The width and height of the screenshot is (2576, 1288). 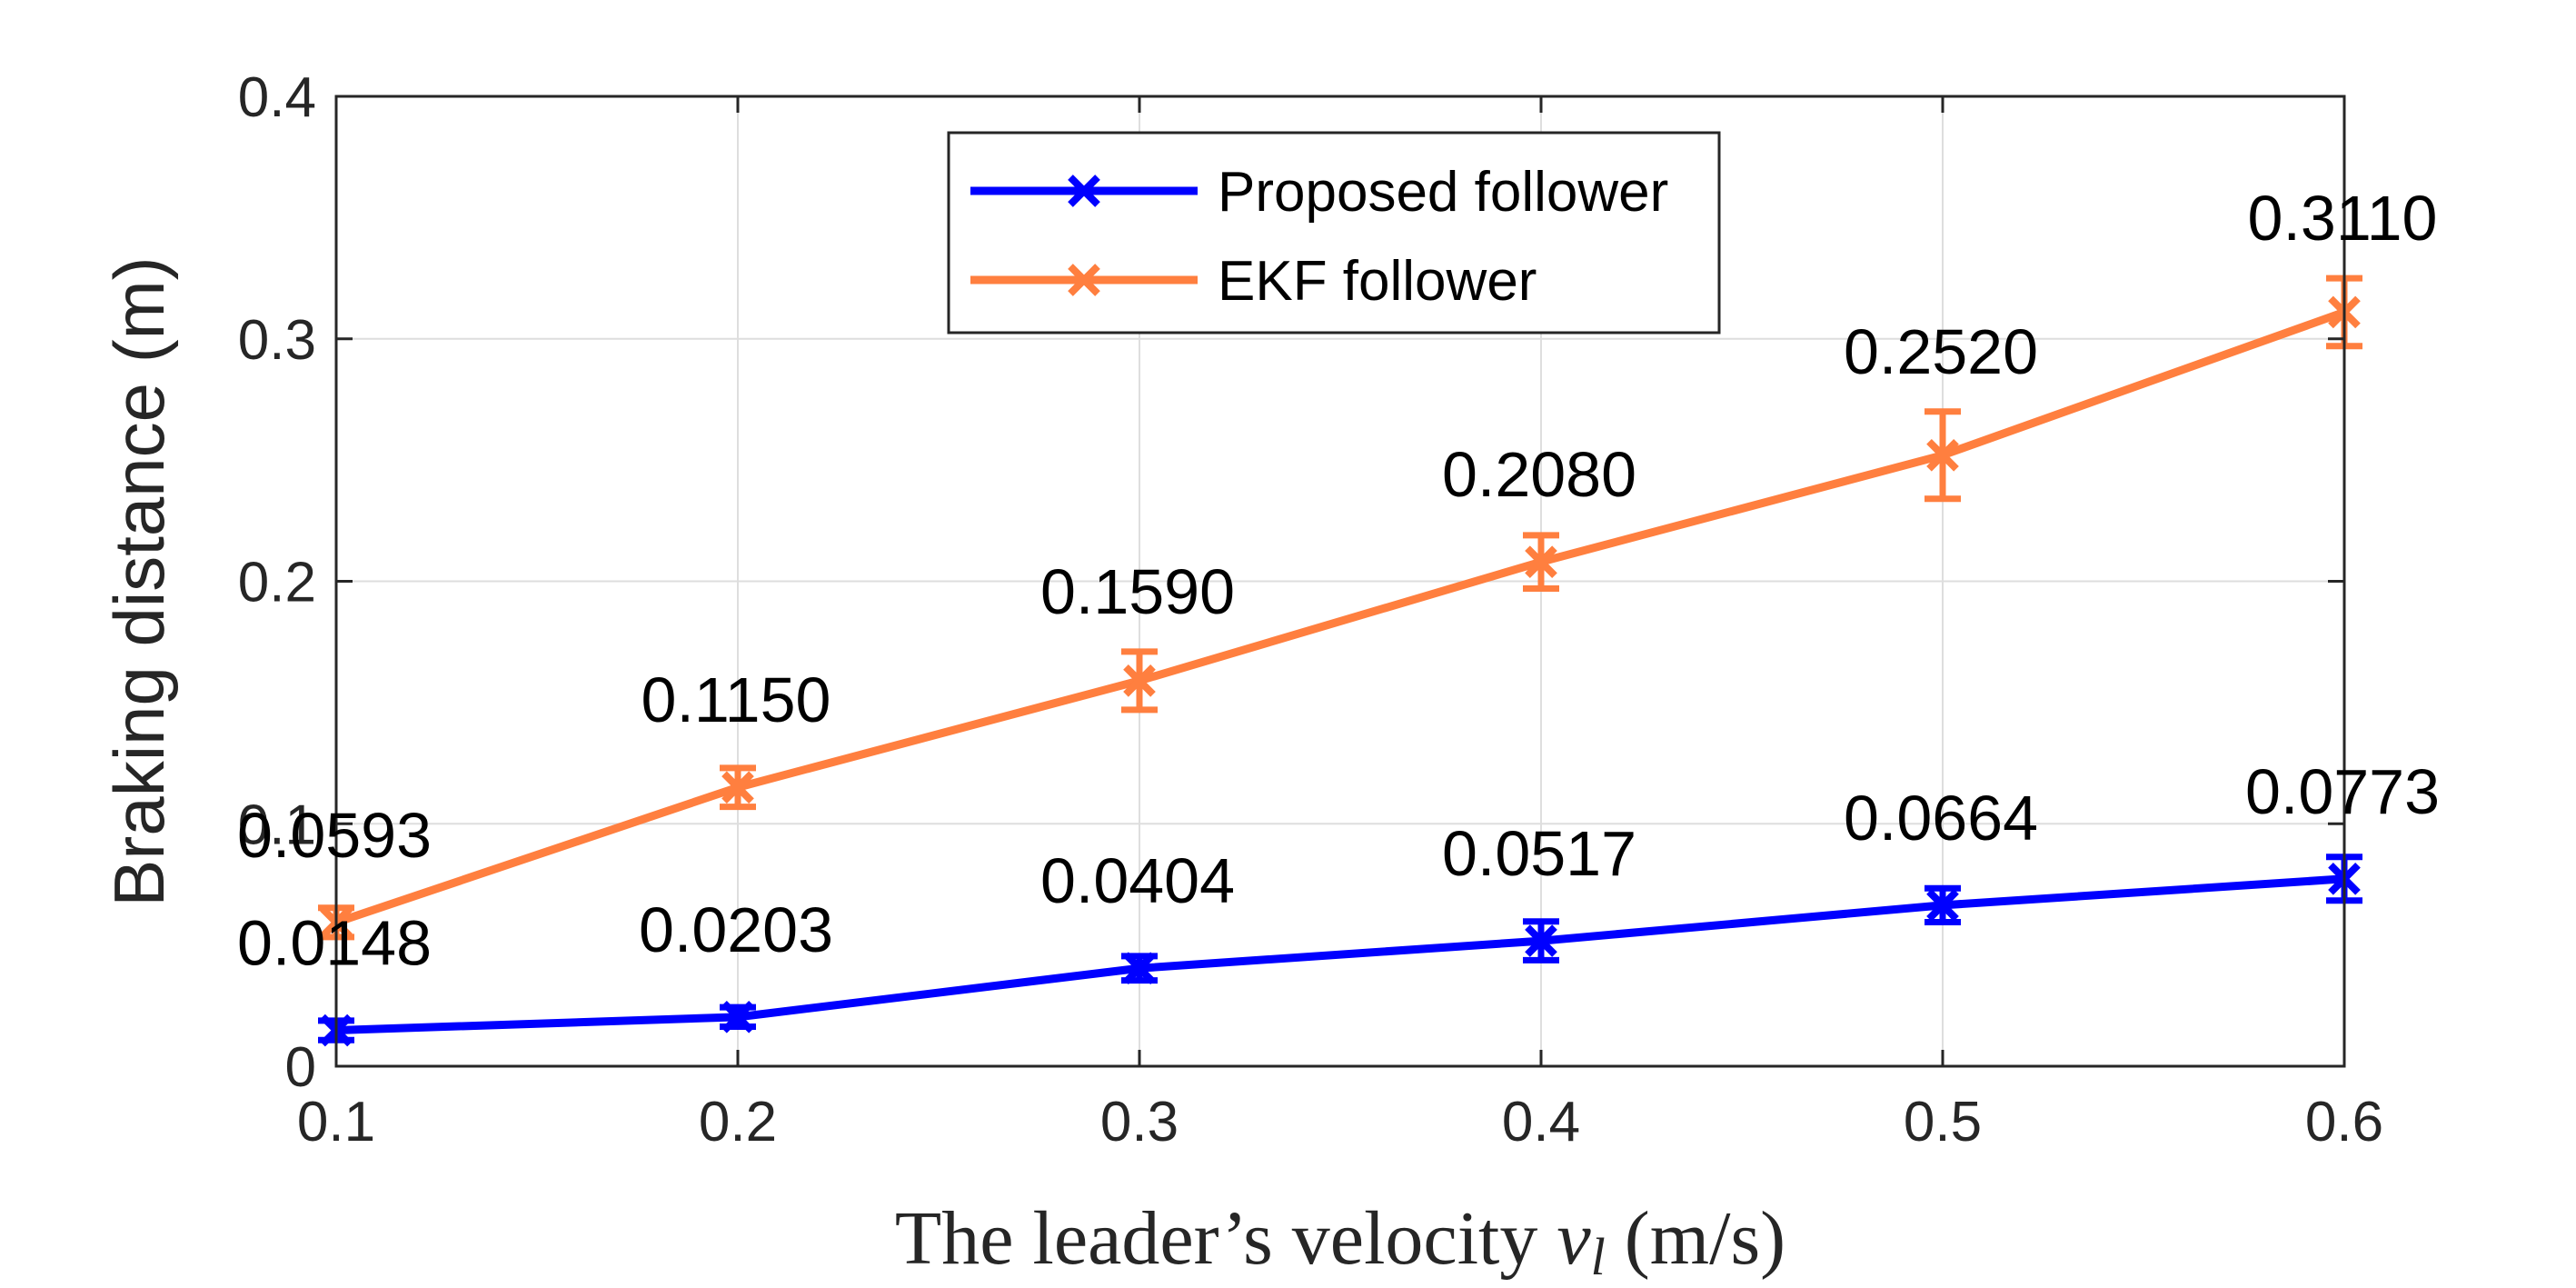 What do you see at coordinates (1226, 1238) in the screenshot?
I see `x-axis-label-prefix: The leader’s velocity` at bounding box center [1226, 1238].